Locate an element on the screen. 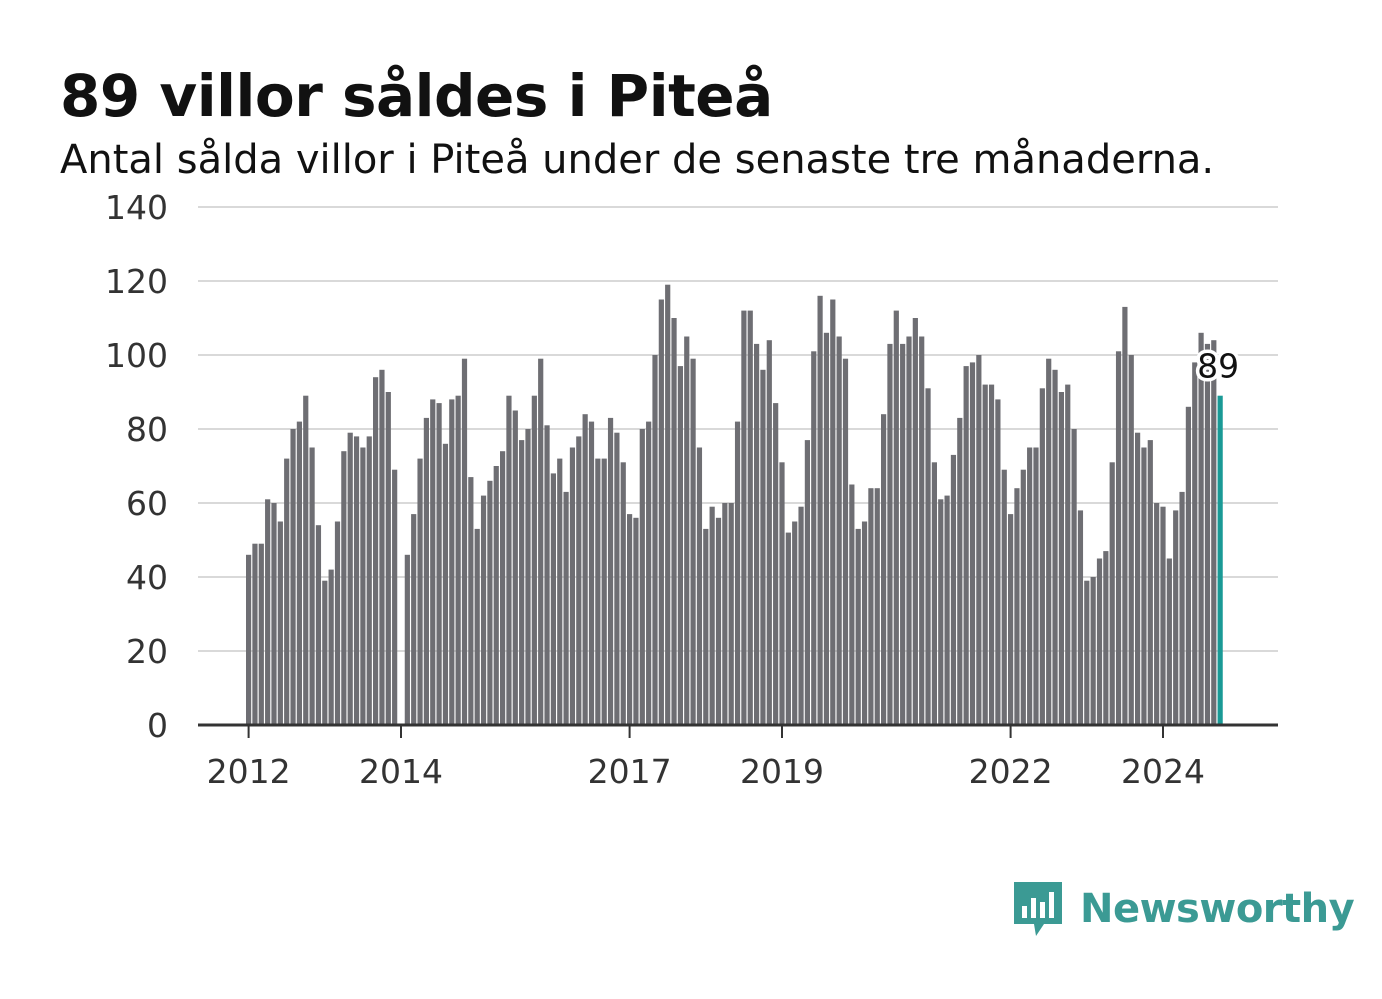  x-tick-label: 2017 is located at coordinates (630, 771).